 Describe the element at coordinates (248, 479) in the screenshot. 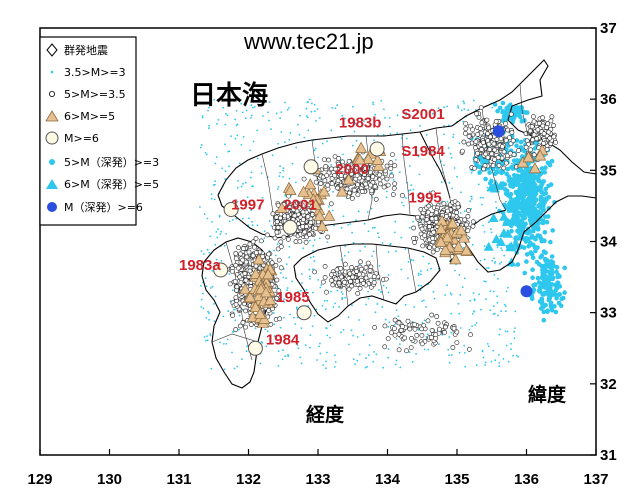

I see `x-tick-label: 132` at that location.